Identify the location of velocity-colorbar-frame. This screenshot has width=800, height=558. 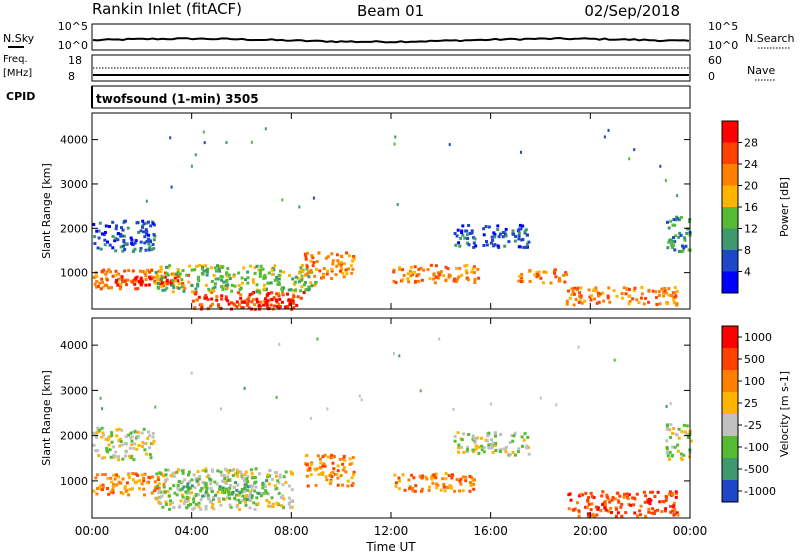
(730, 414).